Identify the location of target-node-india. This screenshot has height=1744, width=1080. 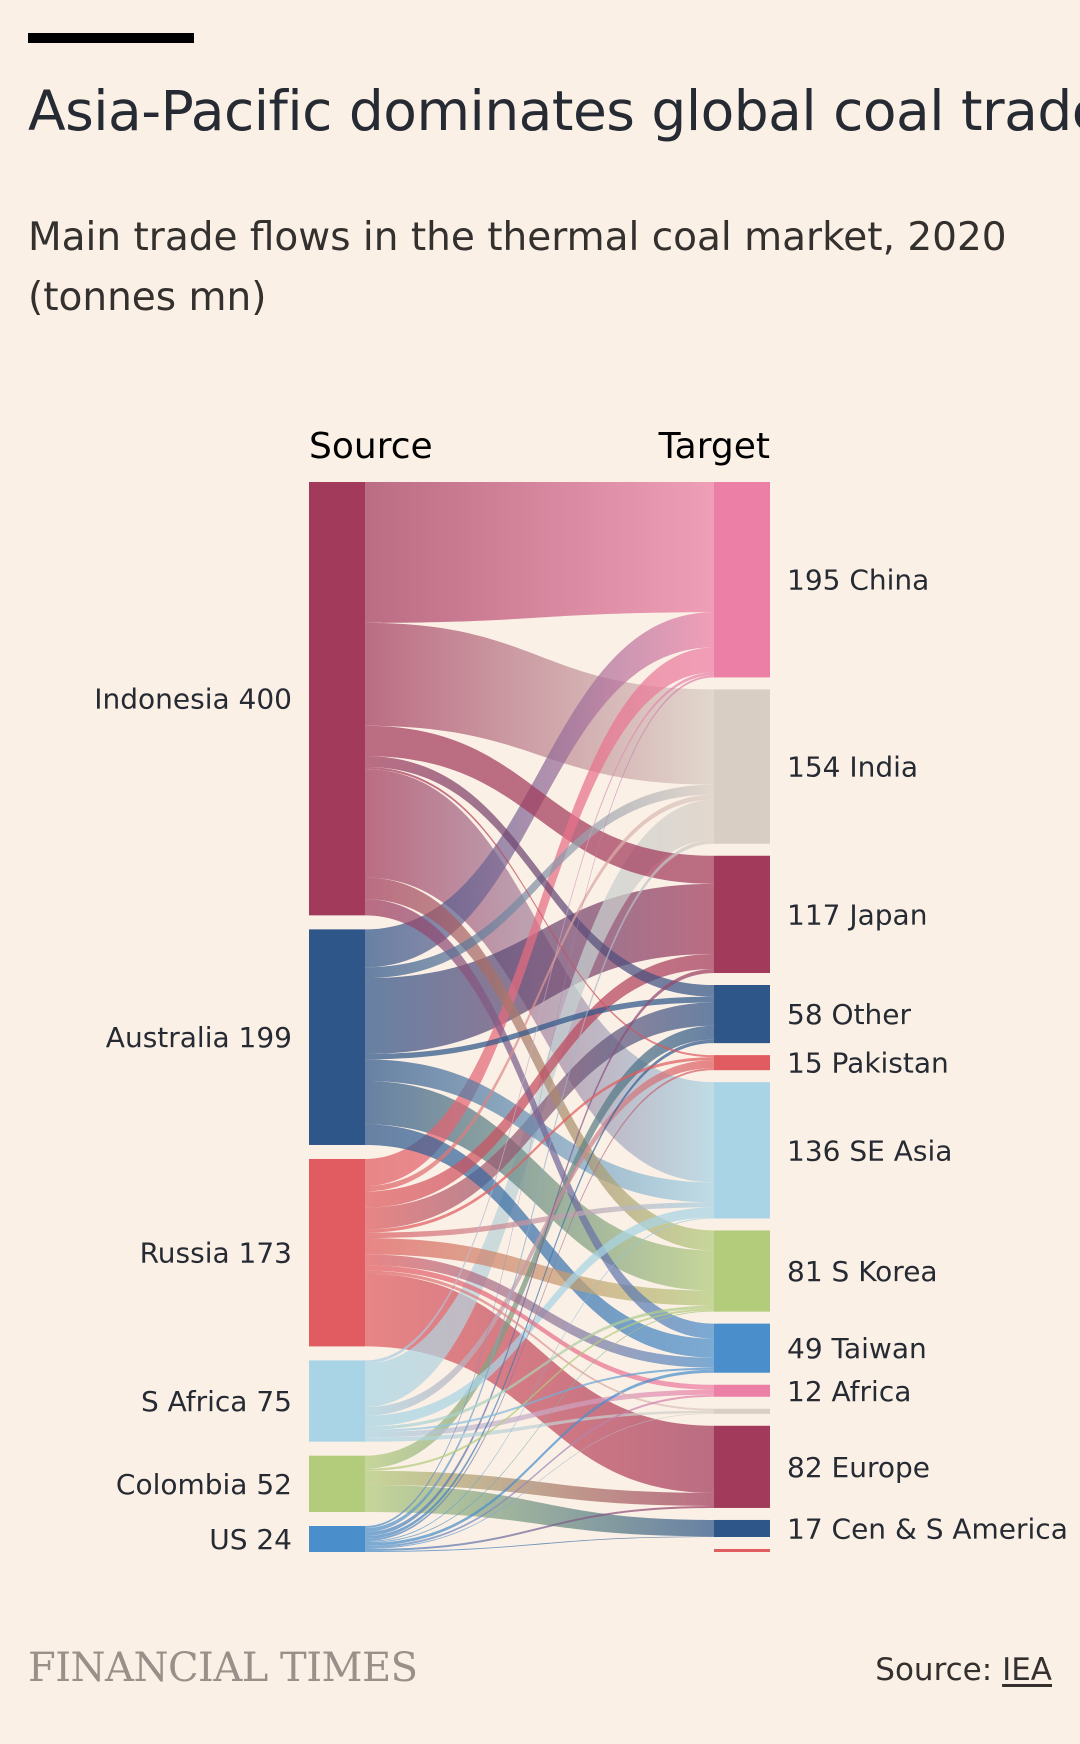
(742, 766).